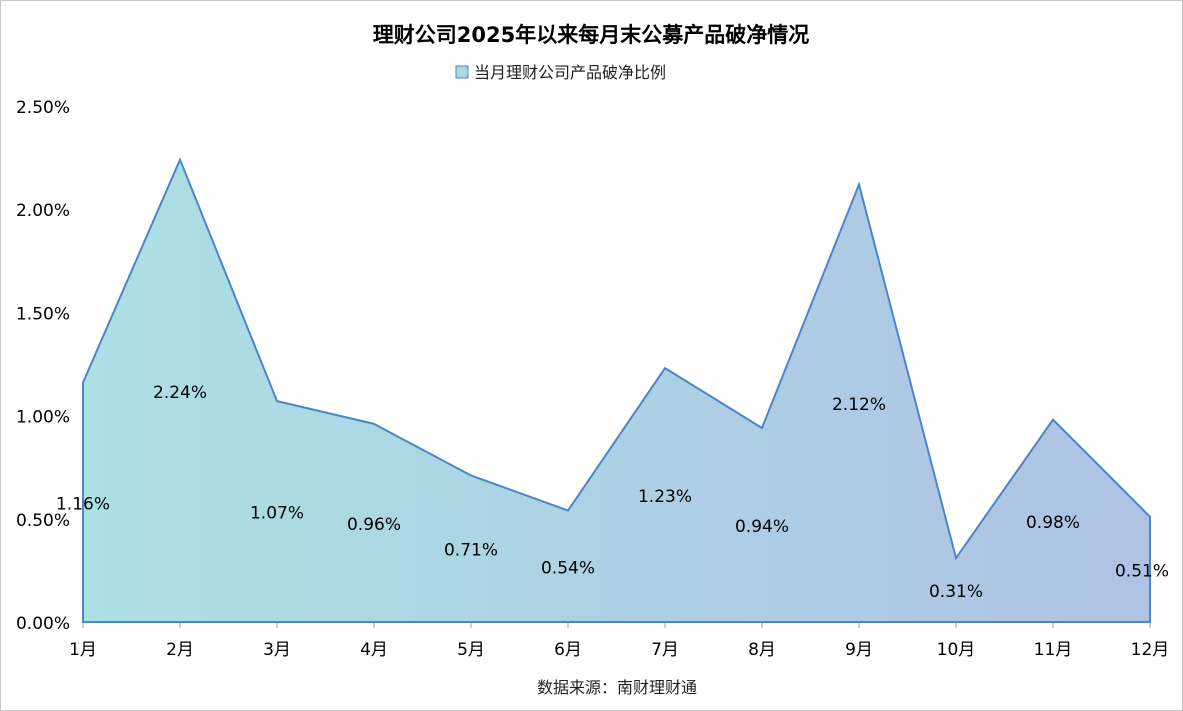 The image size is (1183, 711). Describe the element at coordinates (43, 624) in the screenshot. I see `y-tick-label: 0.00%` at that location.